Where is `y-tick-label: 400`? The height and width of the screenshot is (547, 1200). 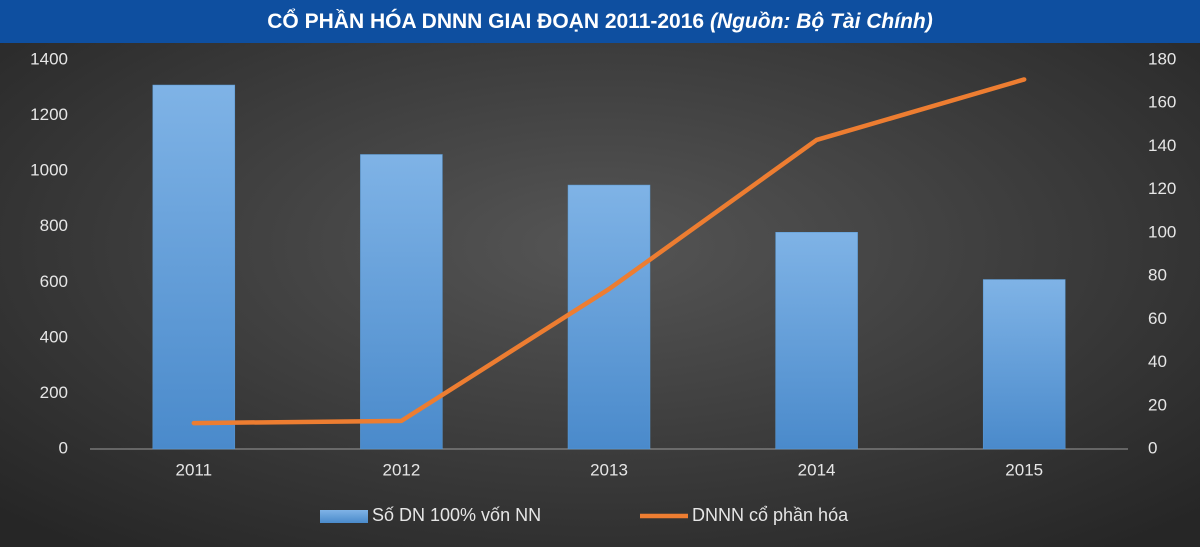
y-tick-label: 400 is located at coordinates (54, 336).